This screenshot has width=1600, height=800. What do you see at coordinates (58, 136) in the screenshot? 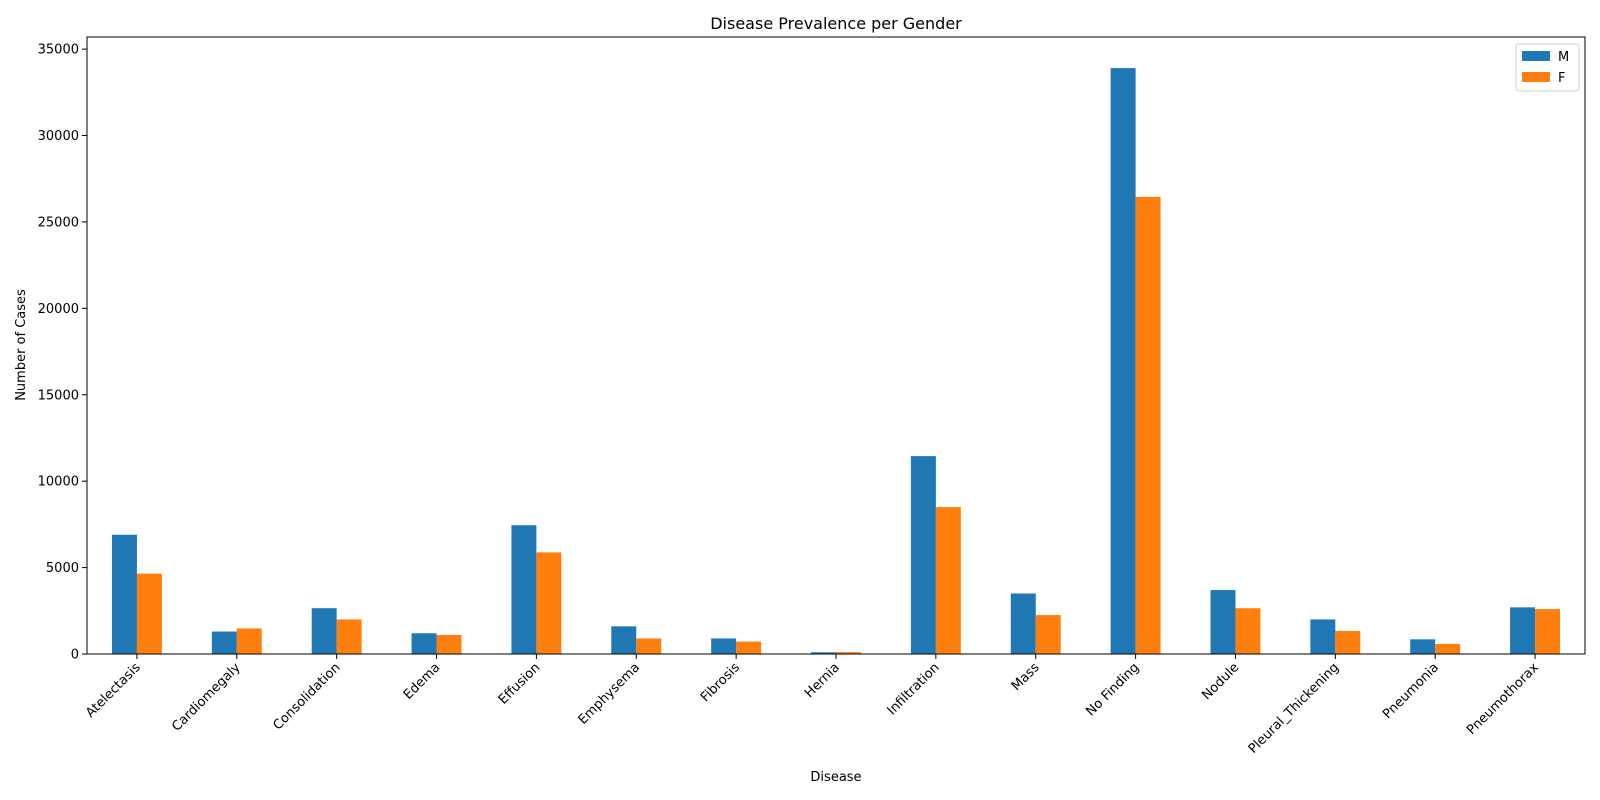
I see `y-tick-label: 30000` at bounding box center [58, 136].